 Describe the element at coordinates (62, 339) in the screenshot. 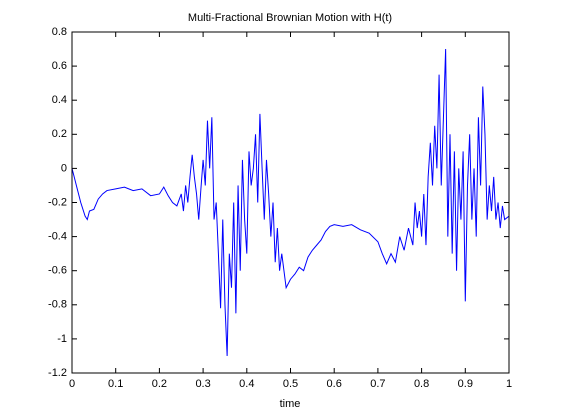

I see `y-tick-label: -1` at that location.